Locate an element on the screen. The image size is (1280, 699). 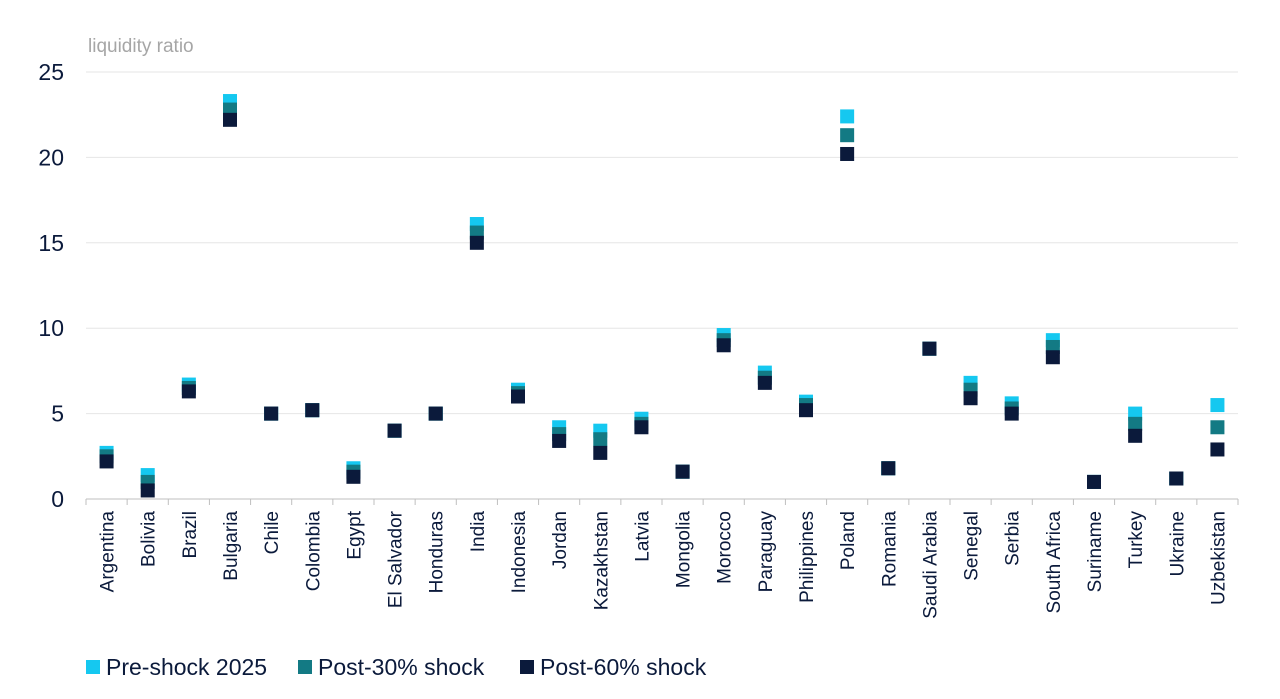
y-tick-label: 0 is located at coordinates (57, 499).